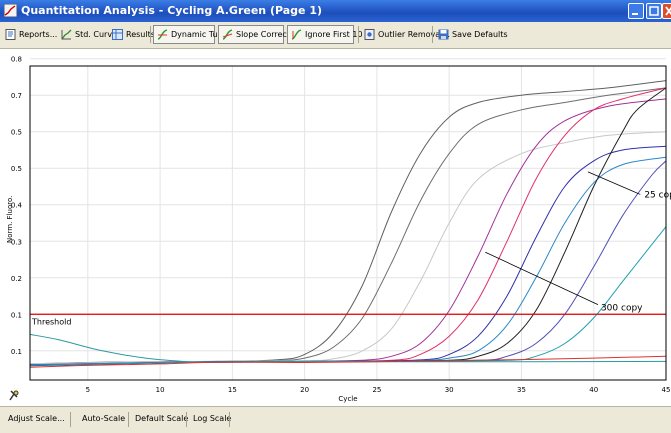  I want to click on x-axis-label: Cycle, so click(347, 399).